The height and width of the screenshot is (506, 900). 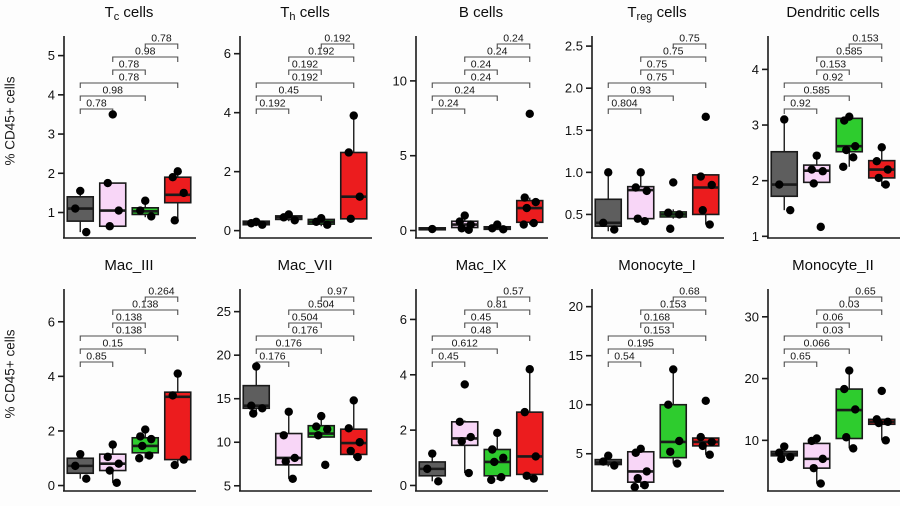 I want to click on p-value-label: 0.03, so click(x=849, y=305).